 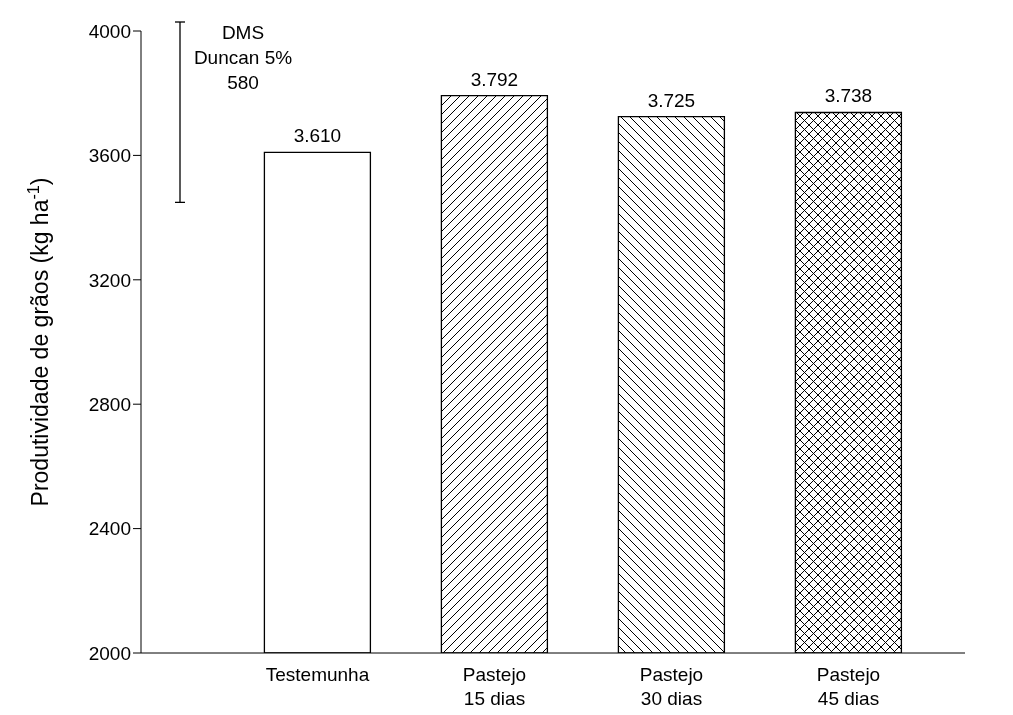 I want to click on x-tick-label: Pastejo 15 dias, so click(x=494, y=686).